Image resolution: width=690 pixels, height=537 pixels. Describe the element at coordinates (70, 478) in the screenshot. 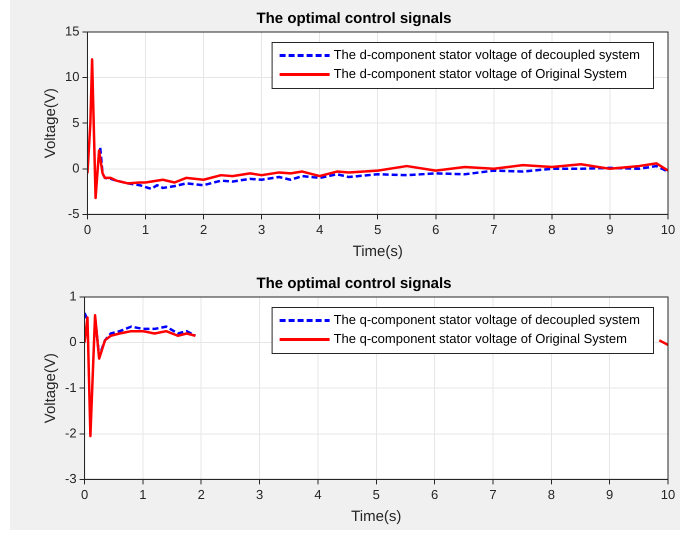

I see `y-tick-label: -3` at that location.